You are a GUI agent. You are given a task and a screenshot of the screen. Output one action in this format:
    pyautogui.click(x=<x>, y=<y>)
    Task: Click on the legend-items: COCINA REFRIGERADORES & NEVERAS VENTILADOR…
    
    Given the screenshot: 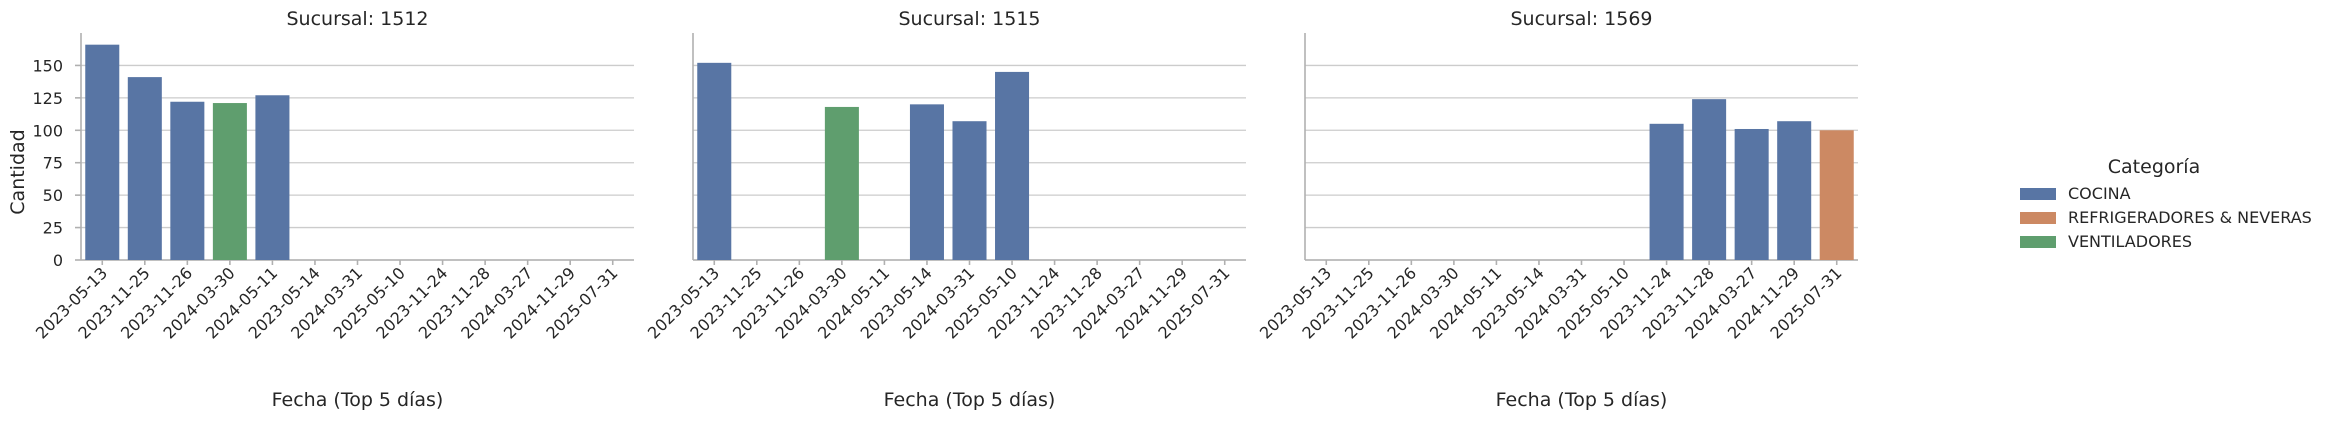 What is the action you would take?
    pyautogui.click(x=2166, y=217)
    